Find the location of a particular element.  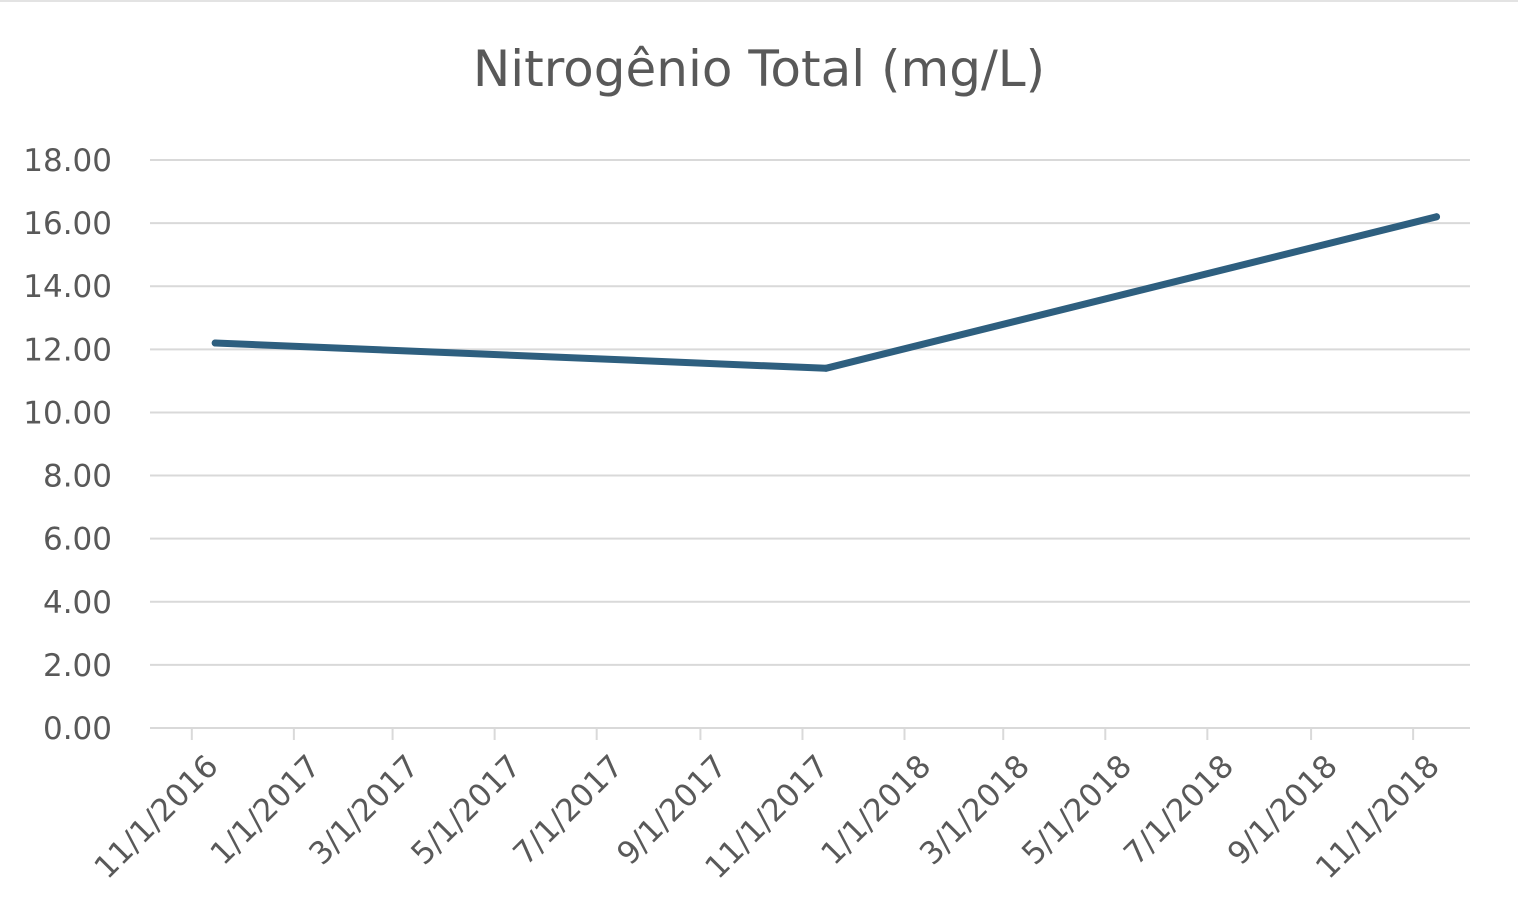

y-tick-label: 12.00 is located at coordinates (67, 350).